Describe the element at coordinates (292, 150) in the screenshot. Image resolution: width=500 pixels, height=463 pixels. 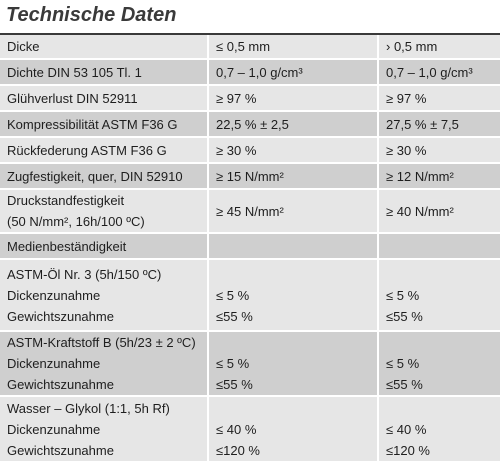
I see `value-thin-cell: ≥ 30 %` at that location.